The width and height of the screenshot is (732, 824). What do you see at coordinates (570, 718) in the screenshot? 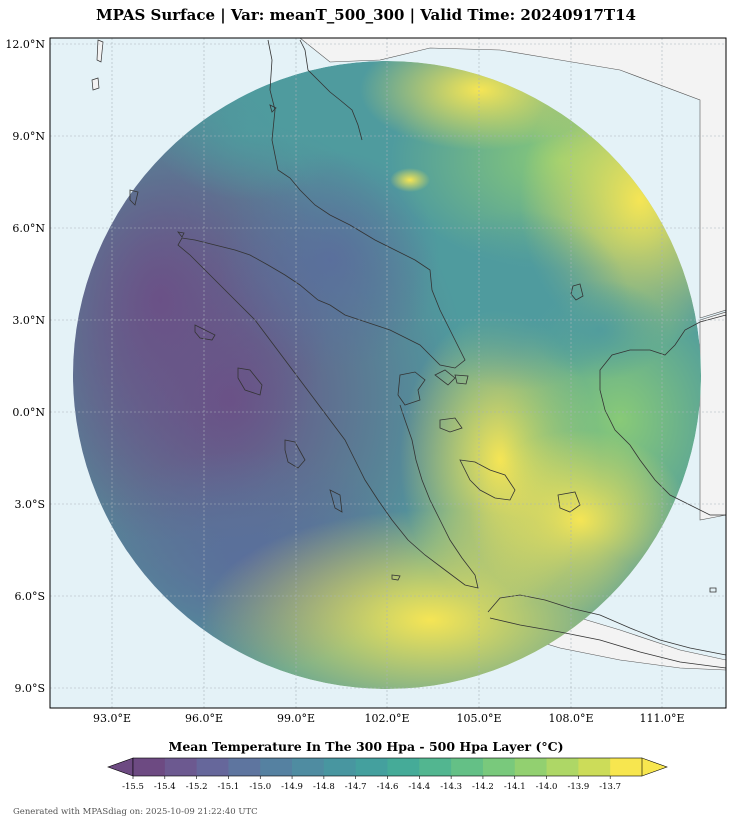
I see `lon-tick-label: 108.0°E` at bounding box center [570, 718].